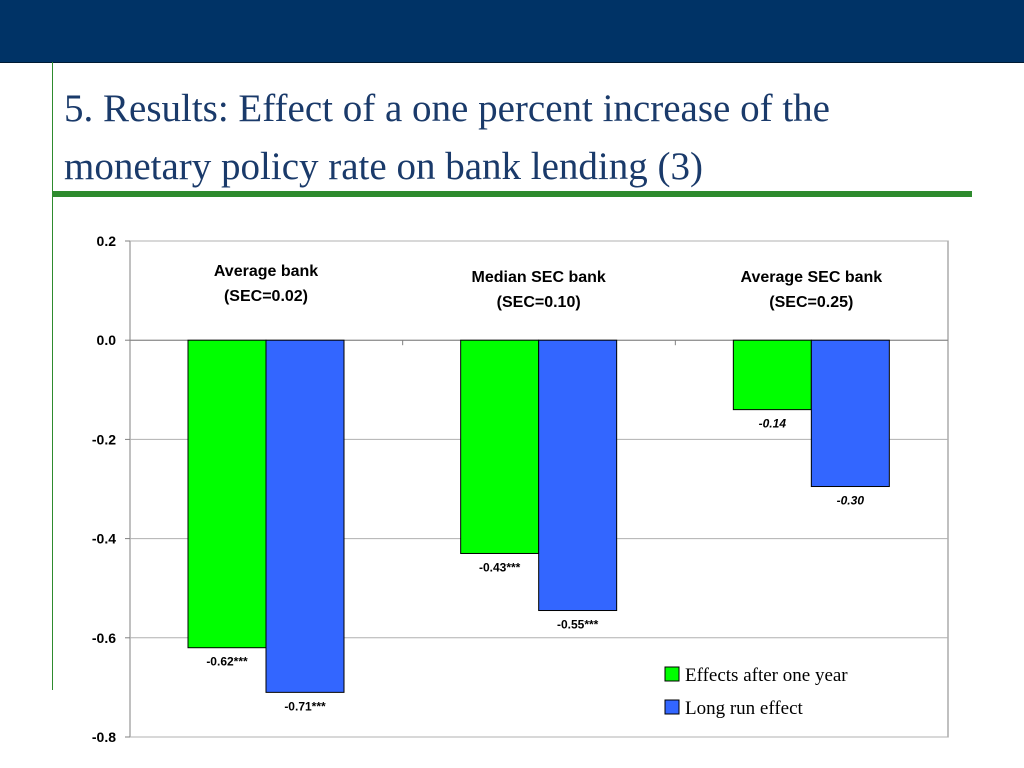  What do you see at coordinates (266, 296) in the screenshot?
I see `category-label: (SEC=0.02)` at bounding box center [266, 296].